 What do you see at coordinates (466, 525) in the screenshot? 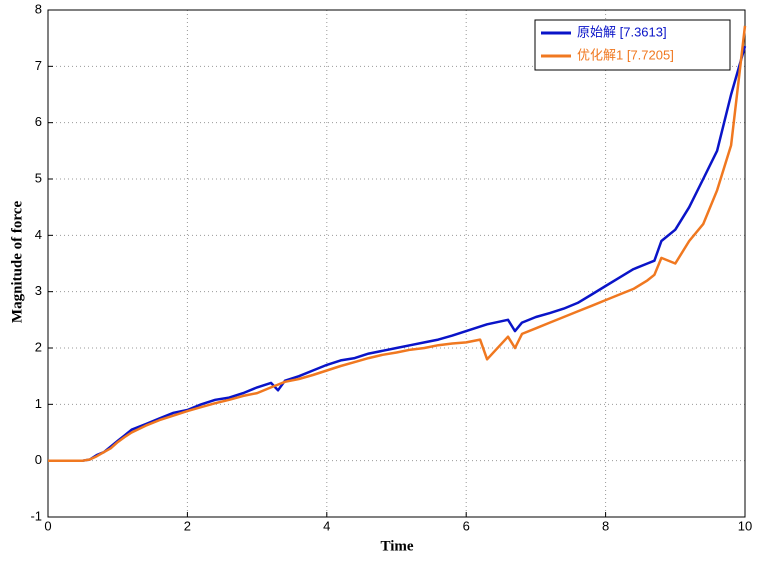
I see `x-tick-label: 6` at bounding box center [466, 525].